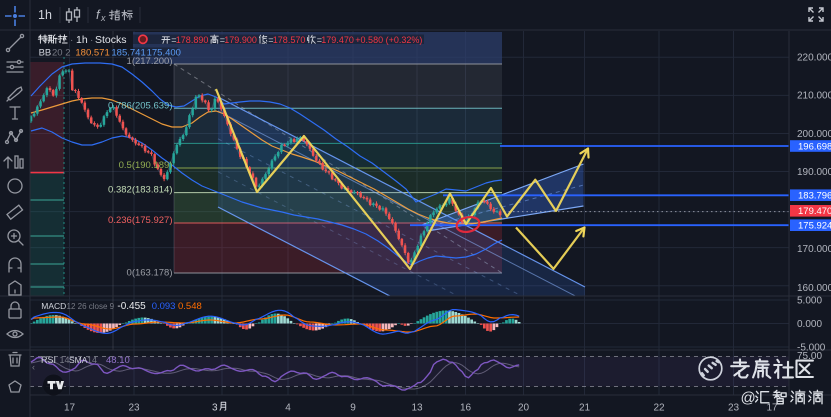 Image resolution: width=831 pixels, height=417 pixels. What do you see at coordinates (417, 408) in the screenshot?
I see `svg-text: 13` at bounding box center [417, 408].